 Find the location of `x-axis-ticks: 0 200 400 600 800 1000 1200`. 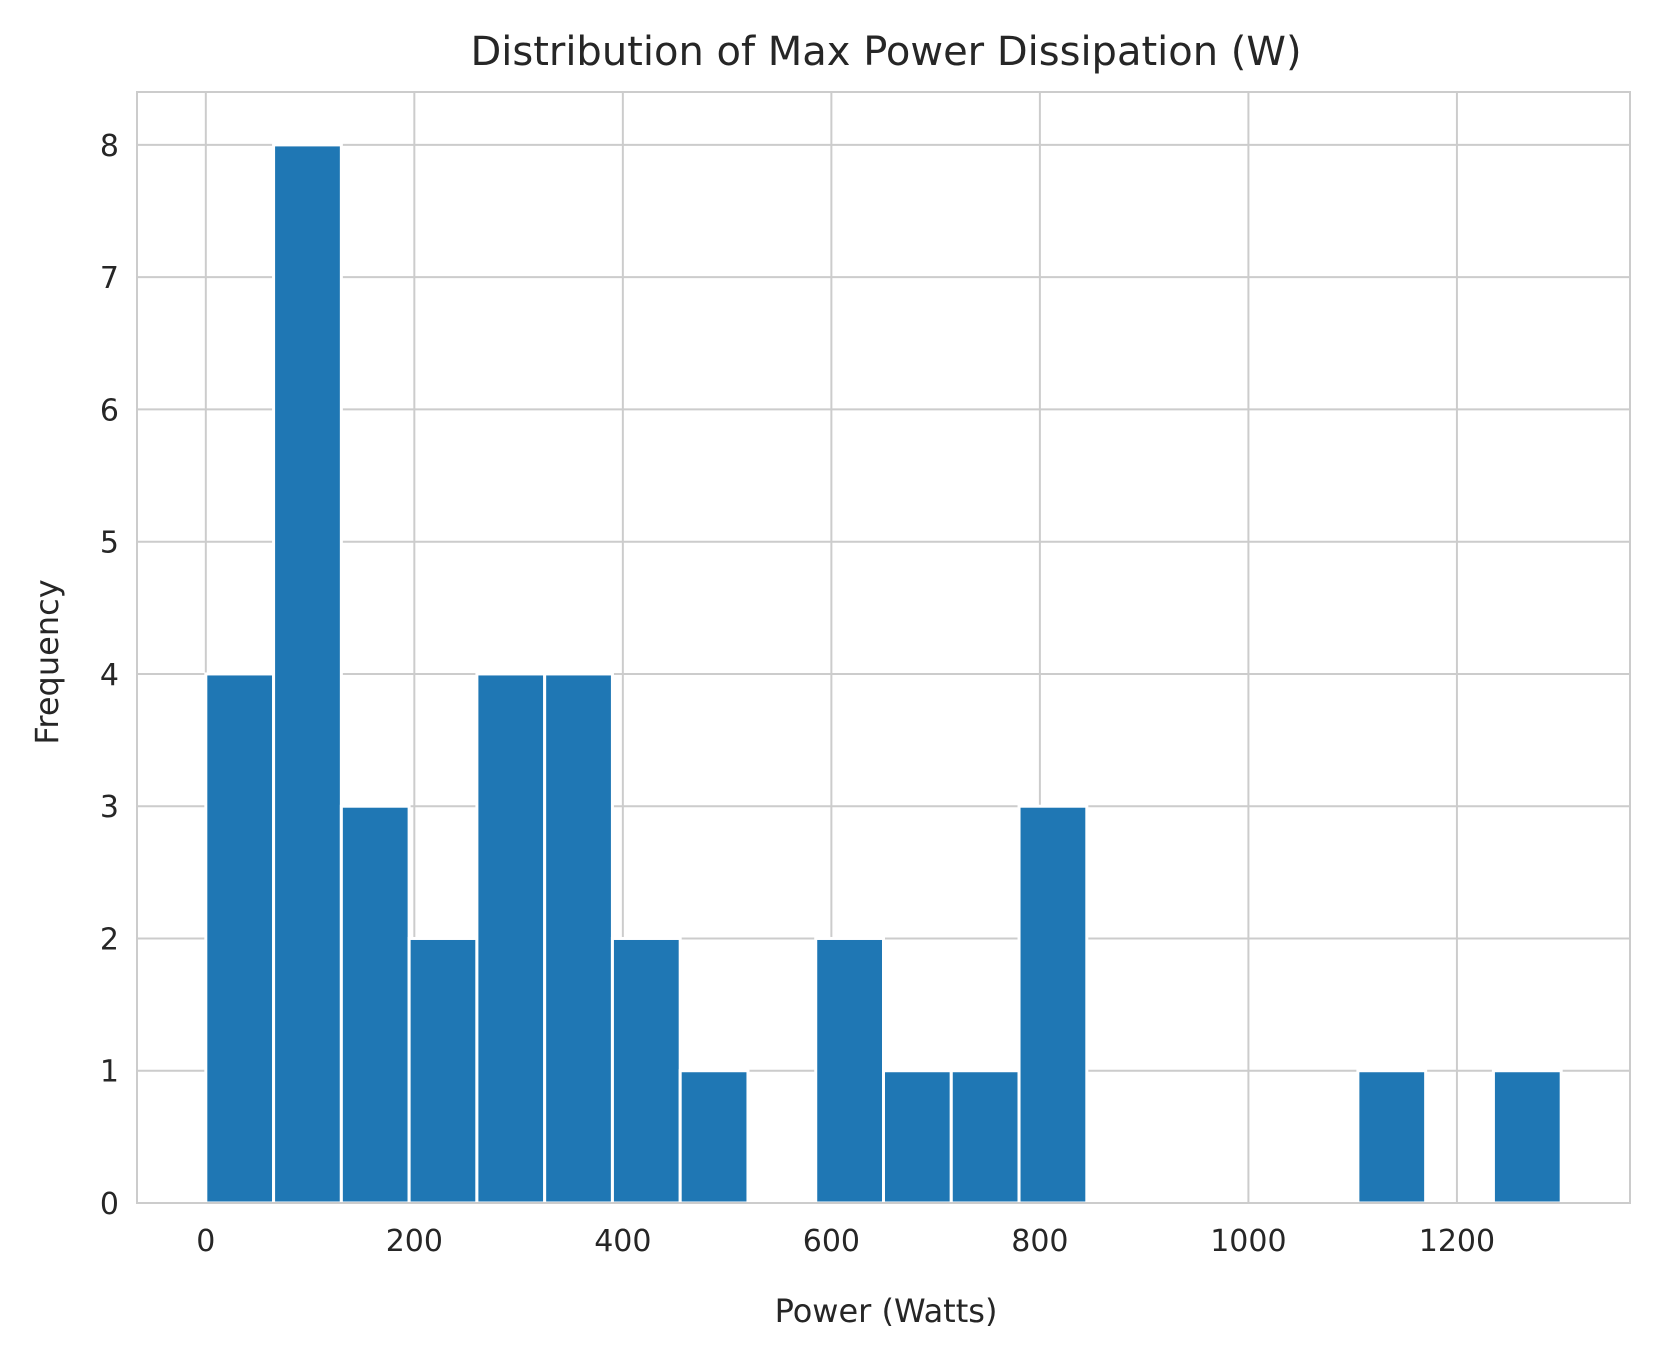

x-axis-ticks: 0 200 400 600 800 1000 1200 is located at coordinates (845, 1241).